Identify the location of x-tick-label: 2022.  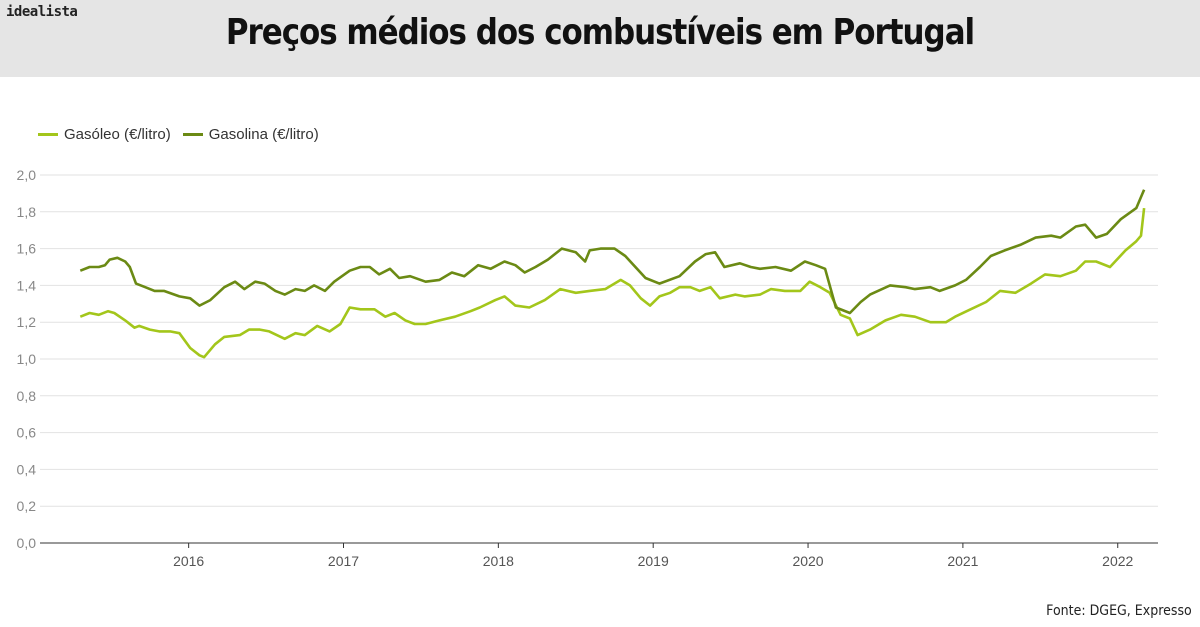
(1117, 561).